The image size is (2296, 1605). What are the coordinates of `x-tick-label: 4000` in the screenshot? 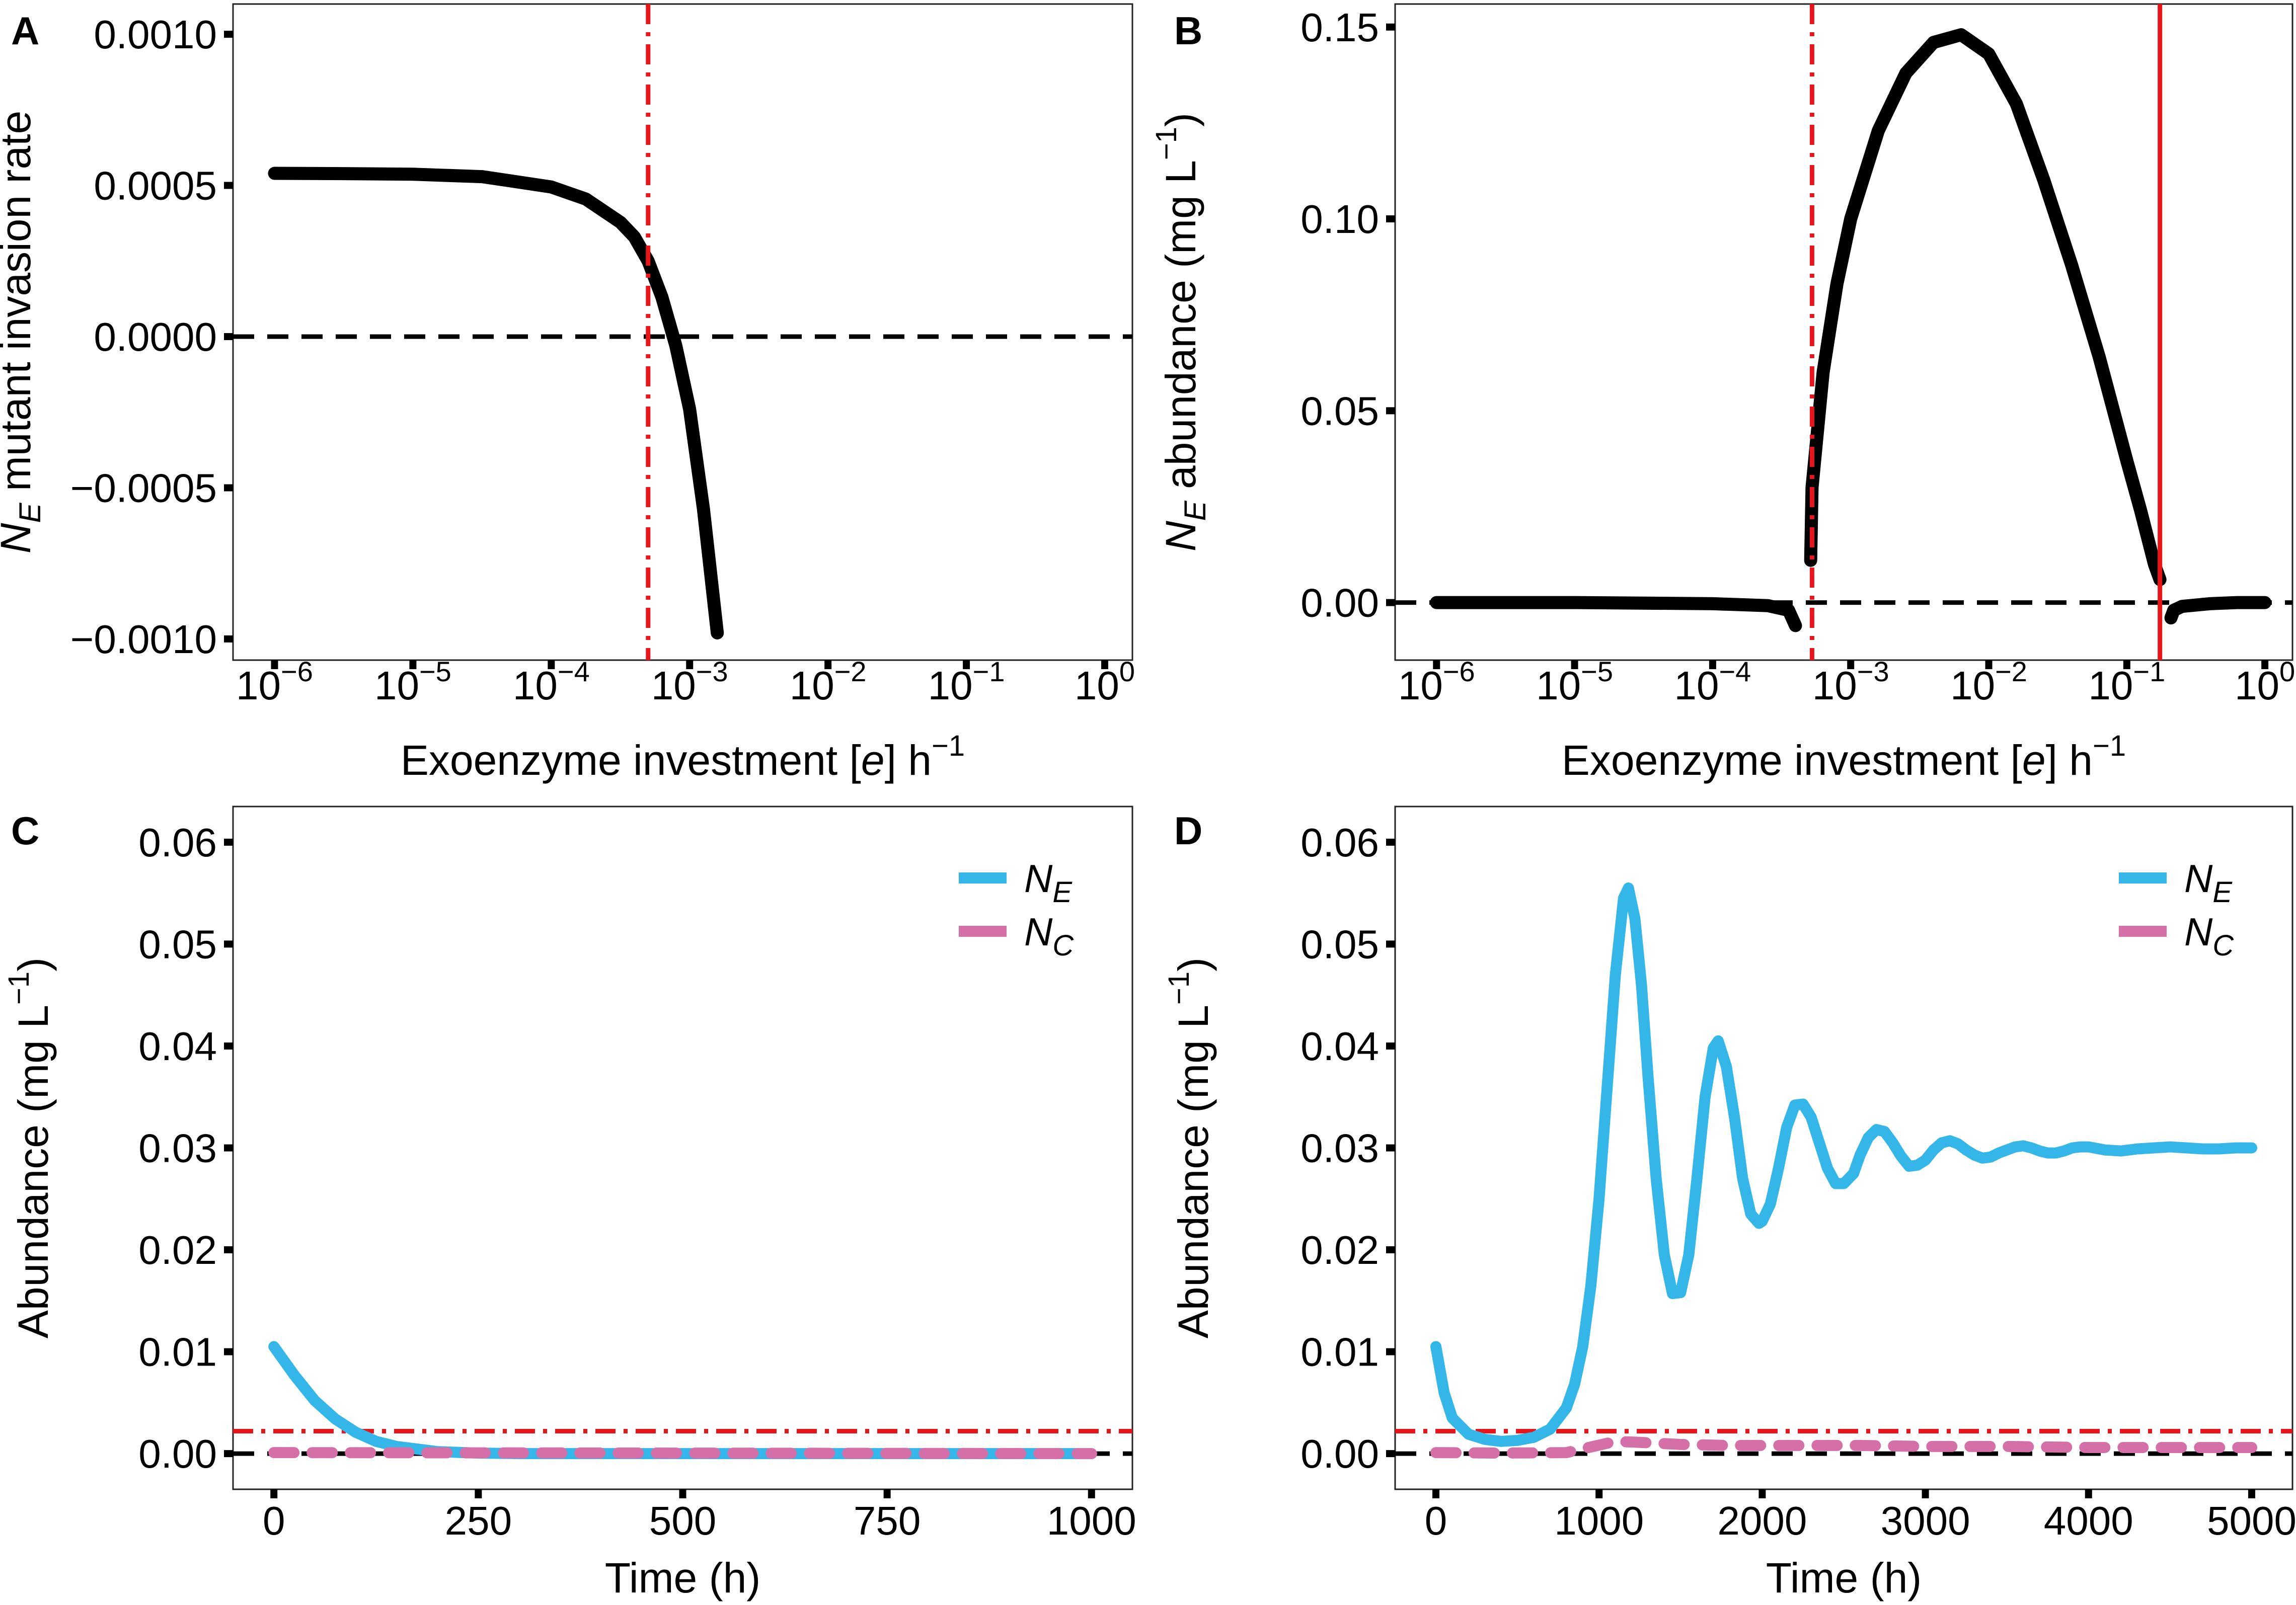 It's located at (2089, 1521).